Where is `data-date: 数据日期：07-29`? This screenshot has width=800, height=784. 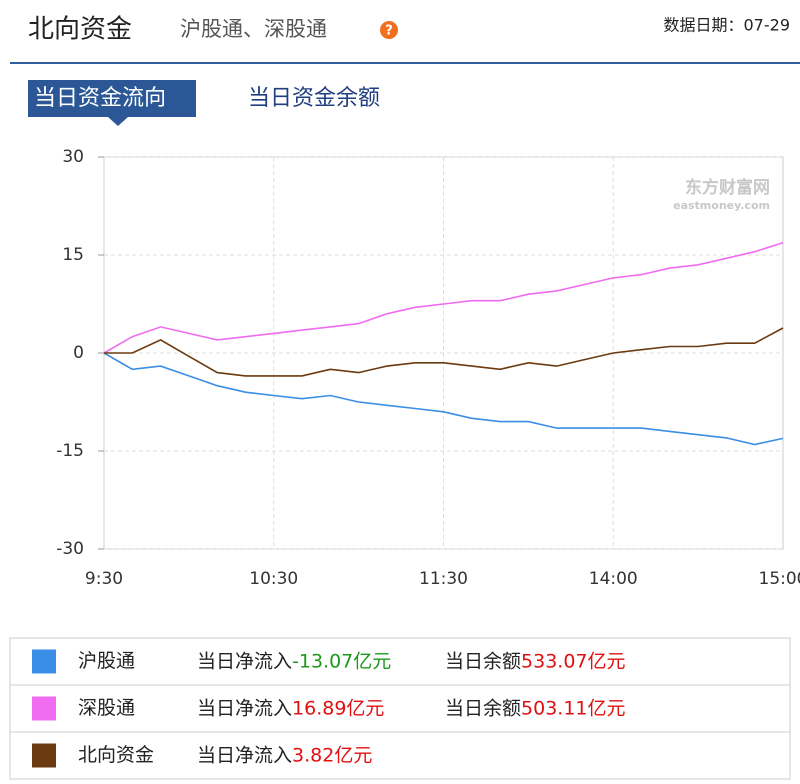 data-date: 数据日期：07-29 is located at coordinates (727, 25).